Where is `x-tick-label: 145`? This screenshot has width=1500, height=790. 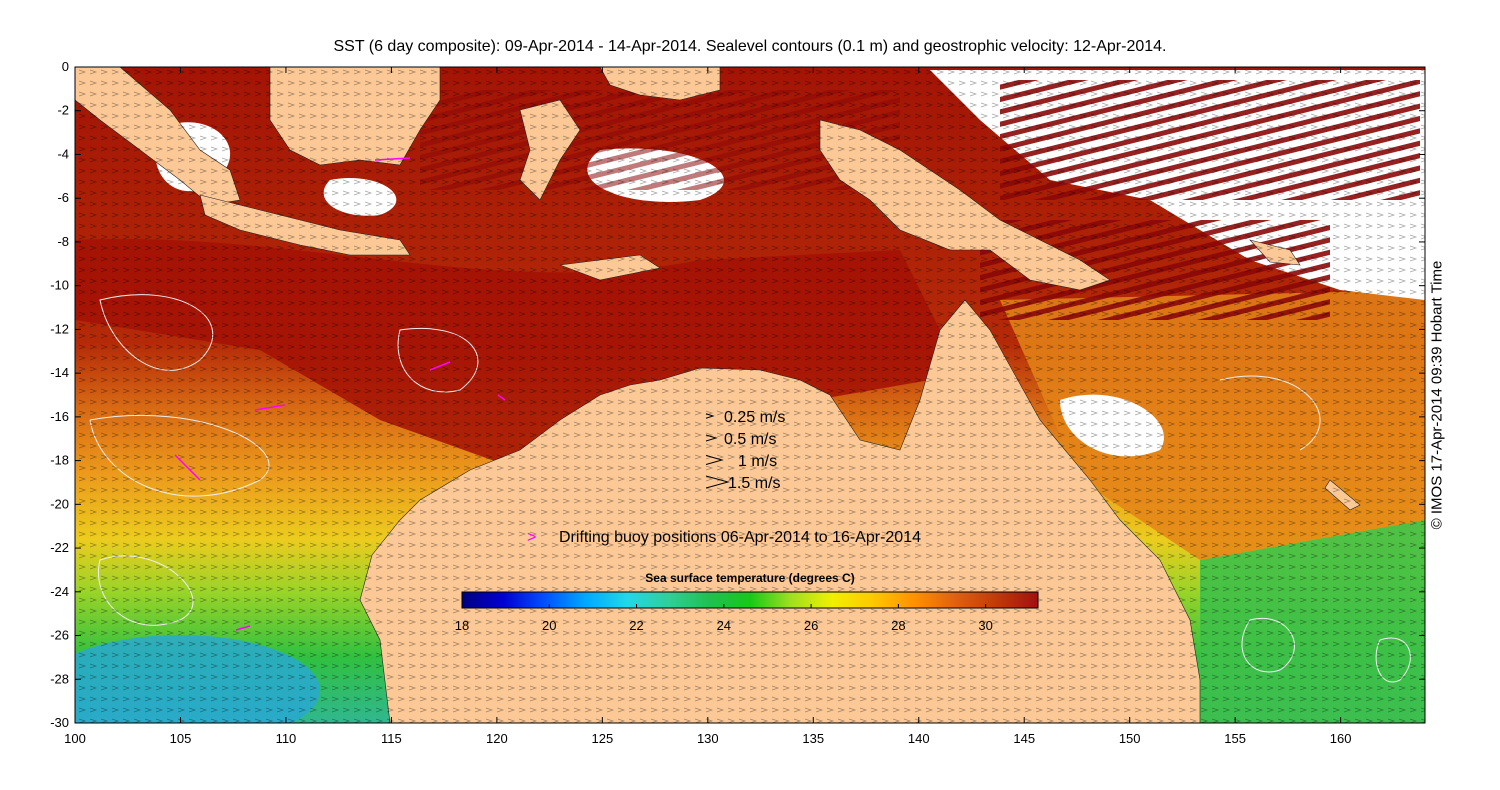 x-tick-label: 145 is located at coordinates (1024, 738).